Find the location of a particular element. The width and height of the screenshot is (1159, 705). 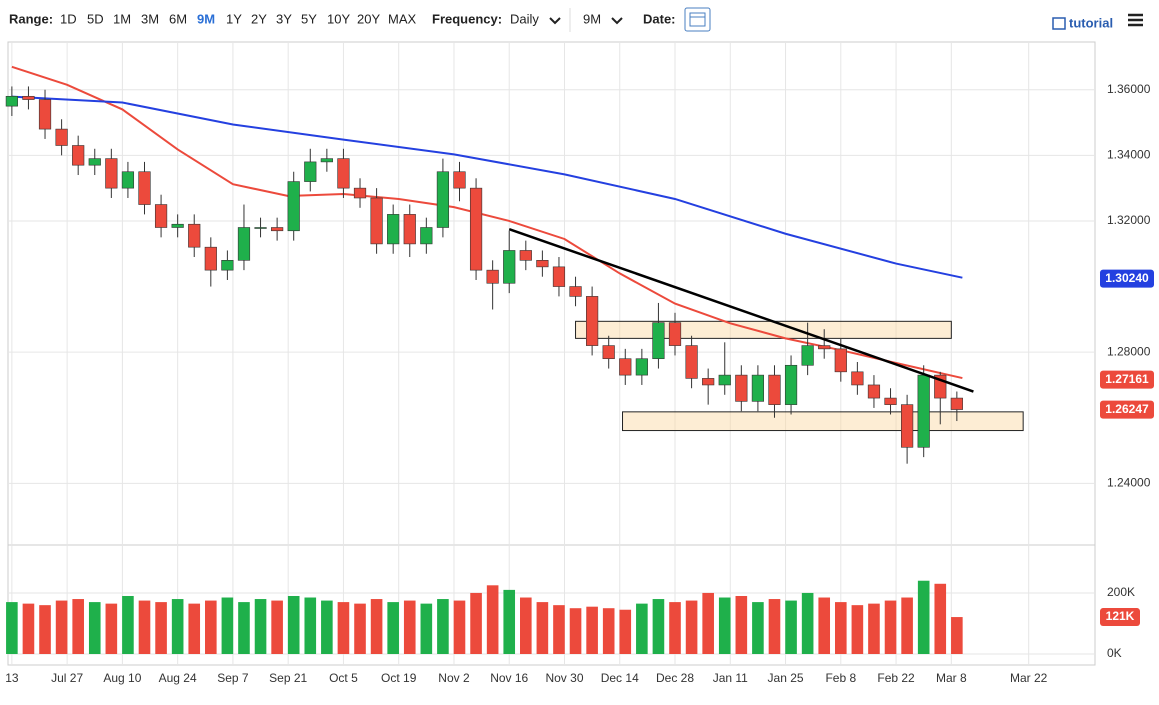

calendar-button is located at coordinates (697, 19).